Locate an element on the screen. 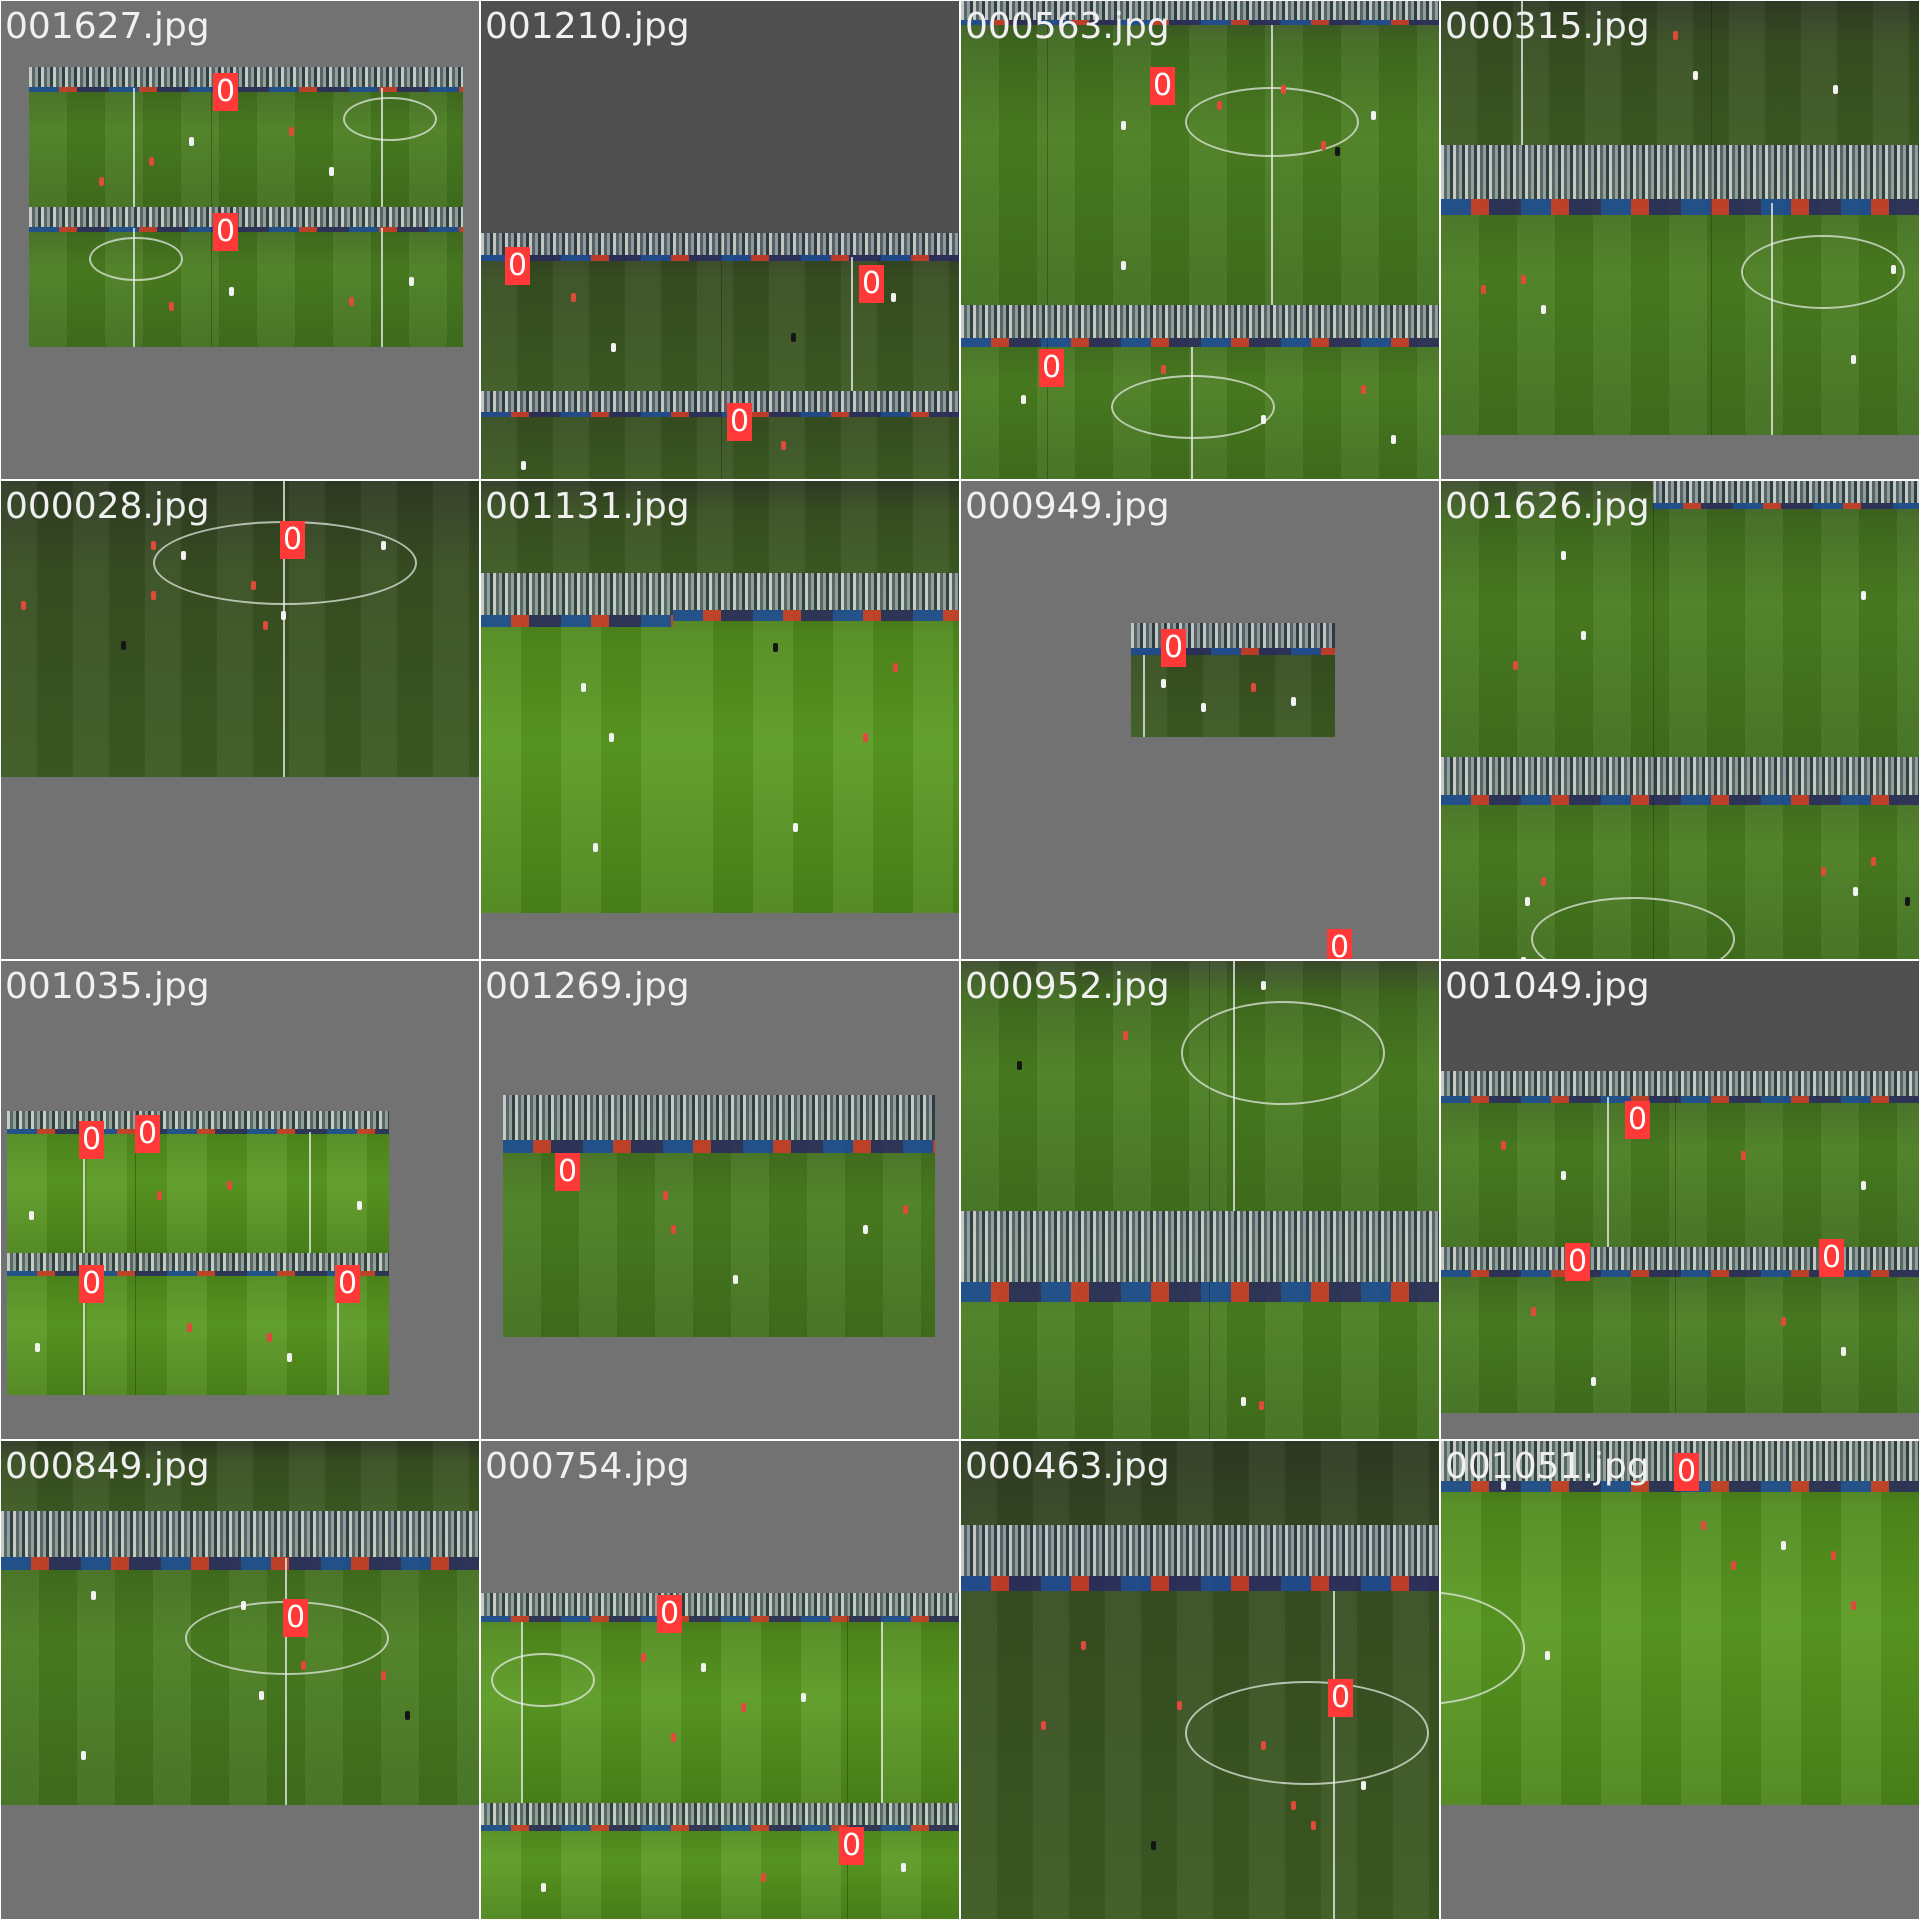 The image size is (1920, 1920). mosaic-tile: 0 000849.jpg is located at coordinates (240, 1680).